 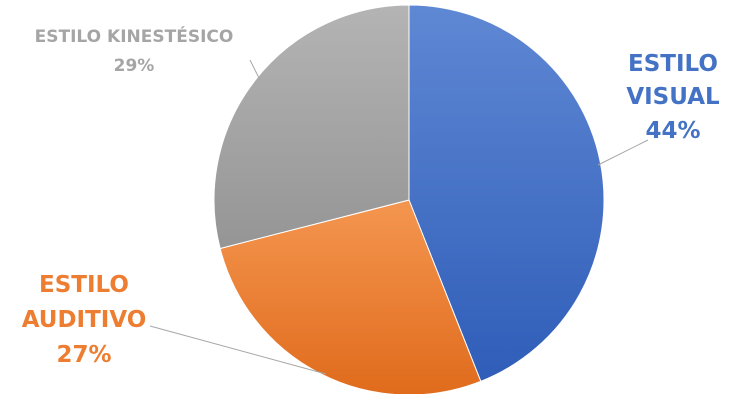 What do you see at coordinates (673, 64) in the screenshot?
I see `label-visual-line-1: ESTILO` at bounding box center [673, 64].